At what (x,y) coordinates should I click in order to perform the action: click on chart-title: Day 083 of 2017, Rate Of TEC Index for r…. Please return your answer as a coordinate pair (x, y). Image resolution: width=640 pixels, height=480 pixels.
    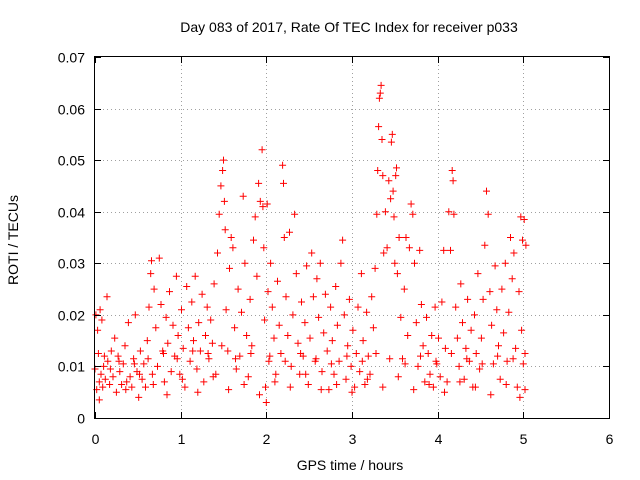
    Looking at the image, I should click on (349, 27).